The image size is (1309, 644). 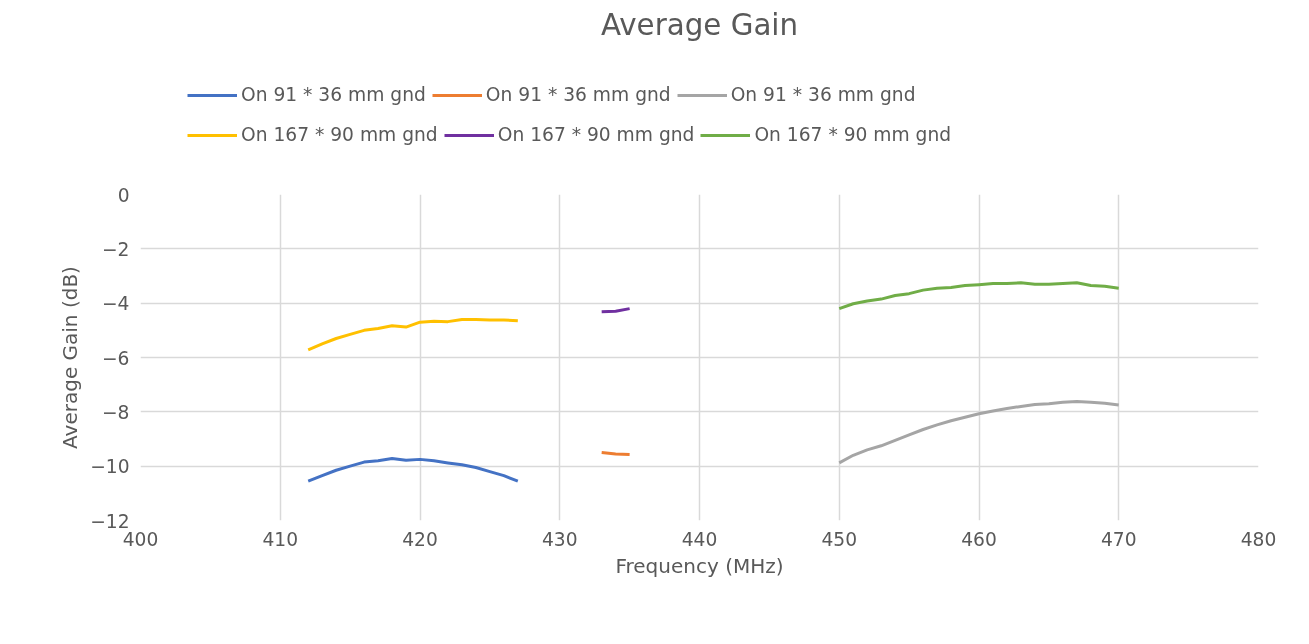 What do you see at coordinates (699, 565) in the screenshot?
I see `x-axis-title: Frequency (MHz)` at bounding box center [699, 565].